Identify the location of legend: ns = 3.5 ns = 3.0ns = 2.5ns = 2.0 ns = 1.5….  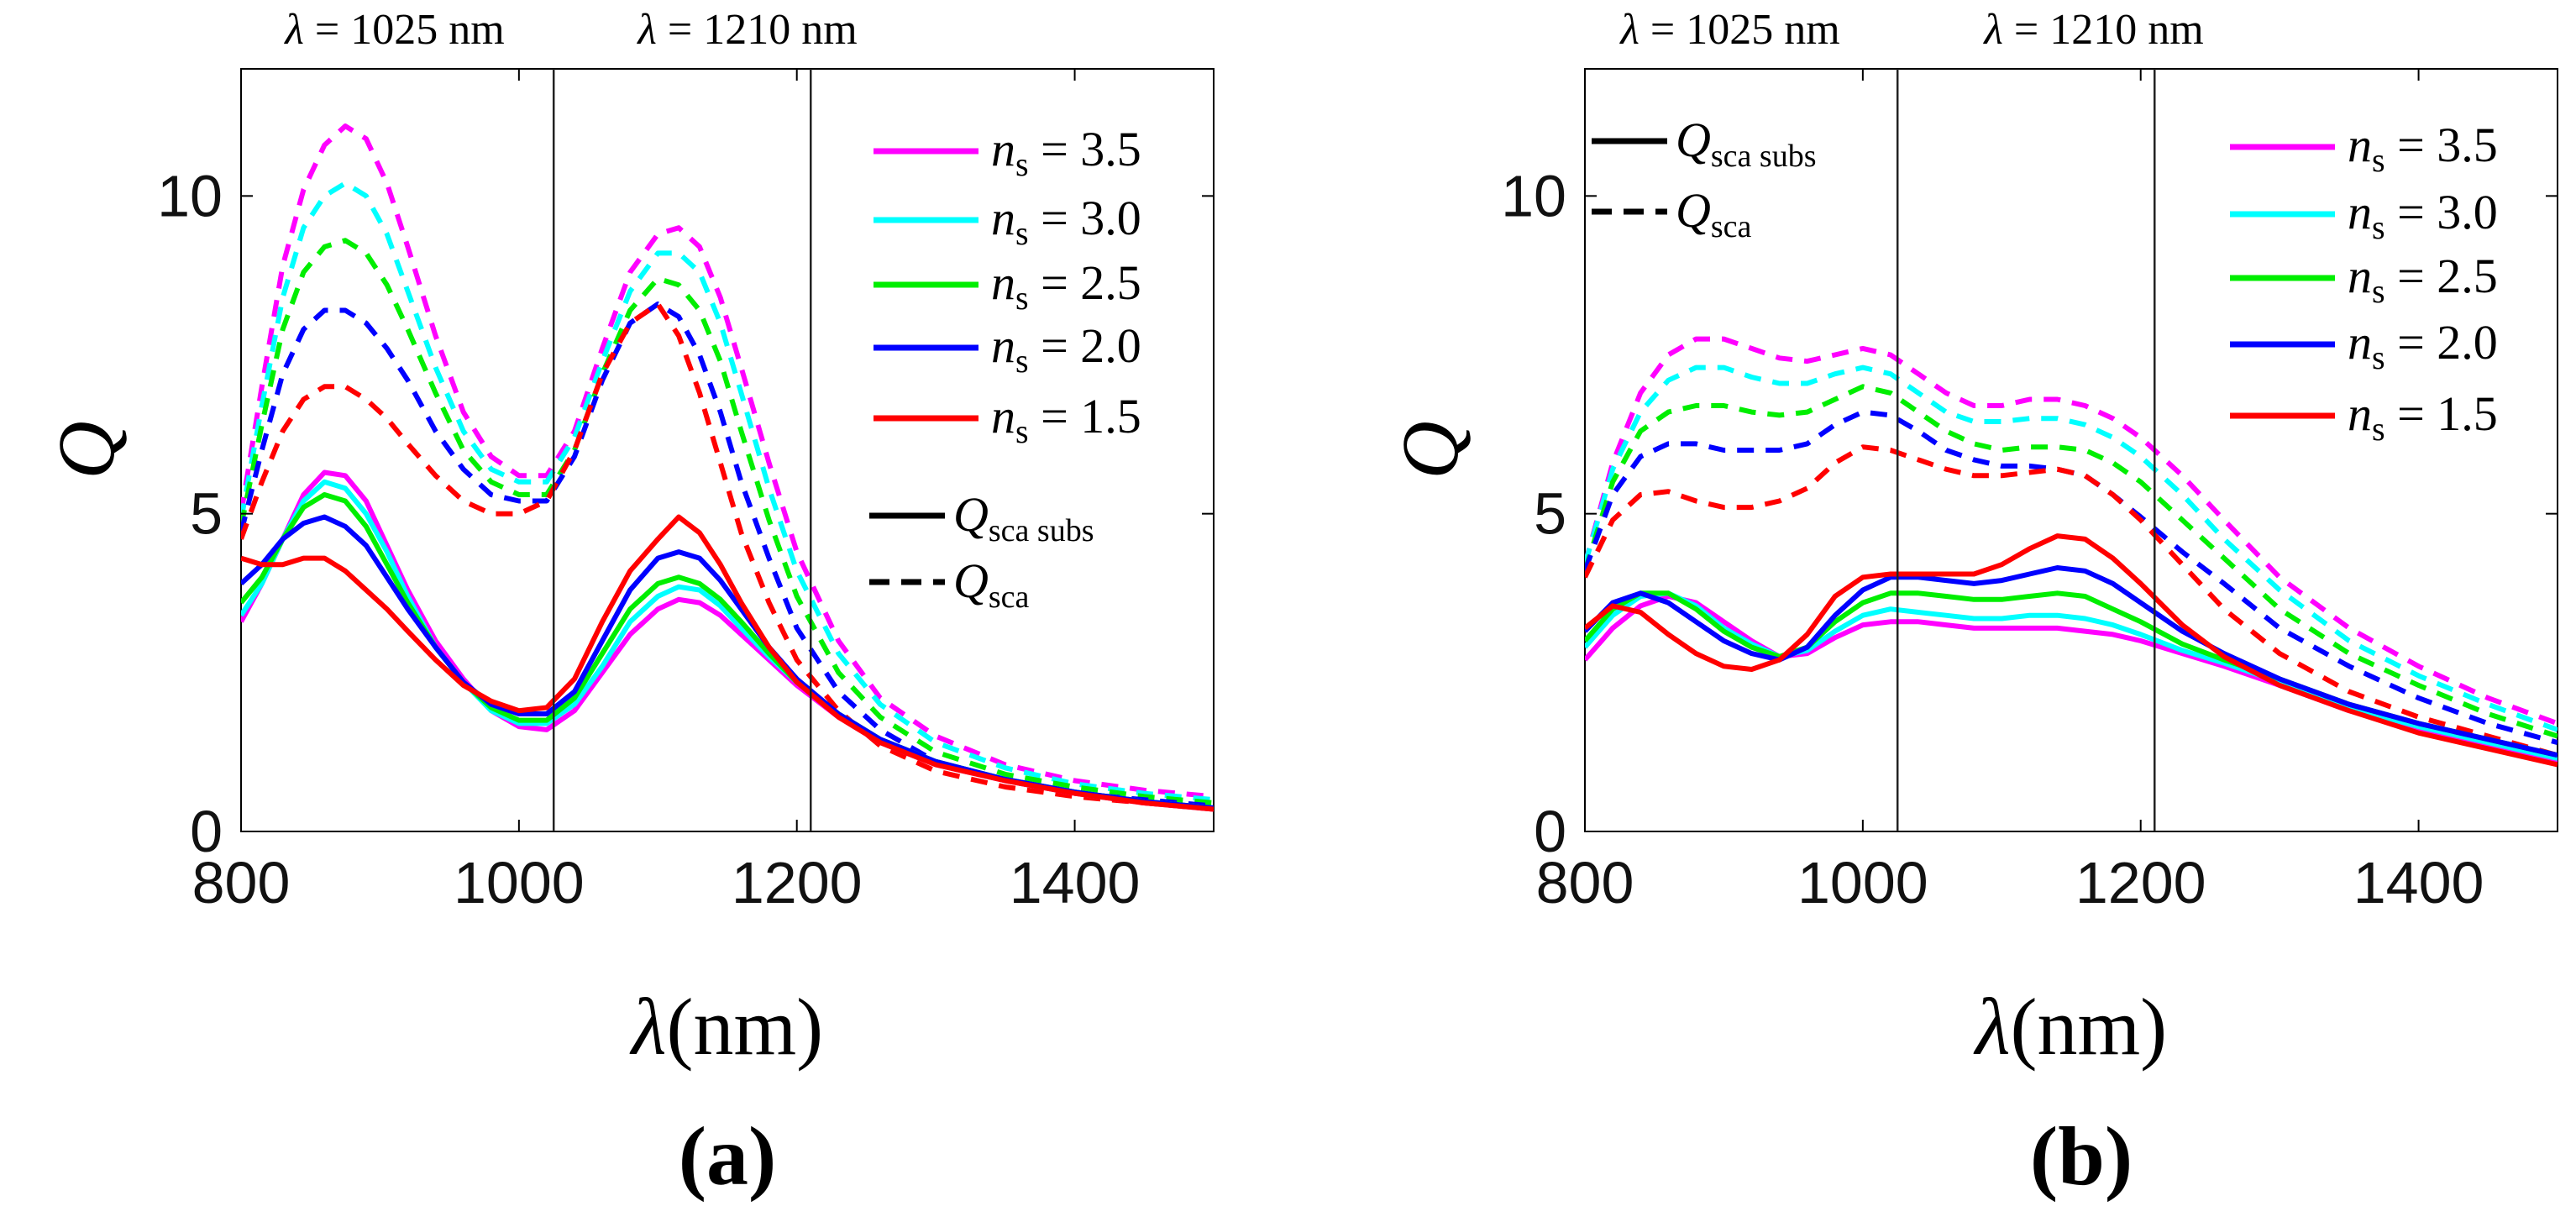
(1005, 368).